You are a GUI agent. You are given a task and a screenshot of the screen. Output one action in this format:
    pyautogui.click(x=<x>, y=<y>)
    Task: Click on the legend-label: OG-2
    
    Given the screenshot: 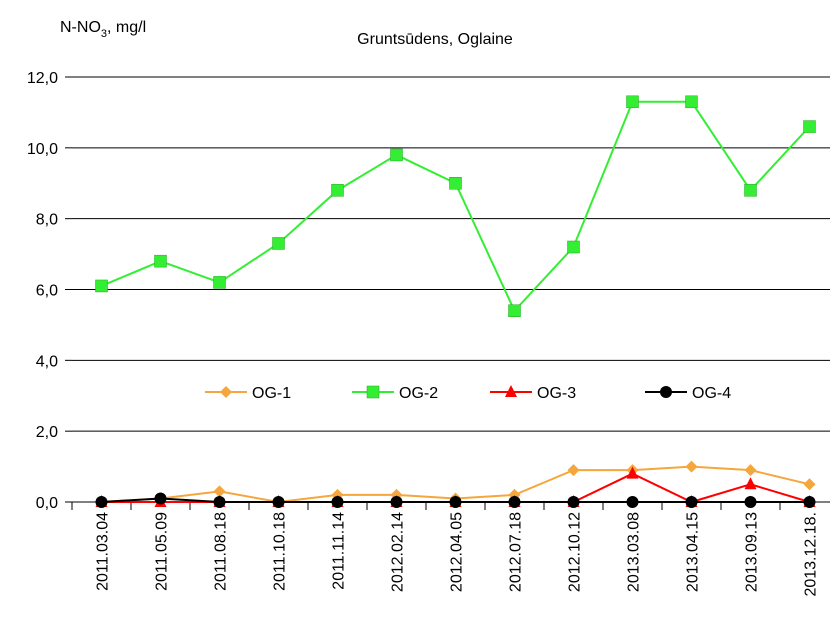 What is the action you would take?
    pyautogui.click(x=418, y=393)
    